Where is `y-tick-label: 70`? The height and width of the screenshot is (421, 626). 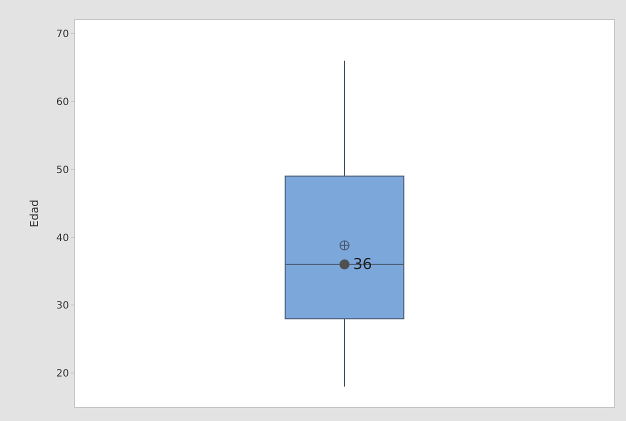
y-tick-label: 70 is located at coordinates (62, 34).